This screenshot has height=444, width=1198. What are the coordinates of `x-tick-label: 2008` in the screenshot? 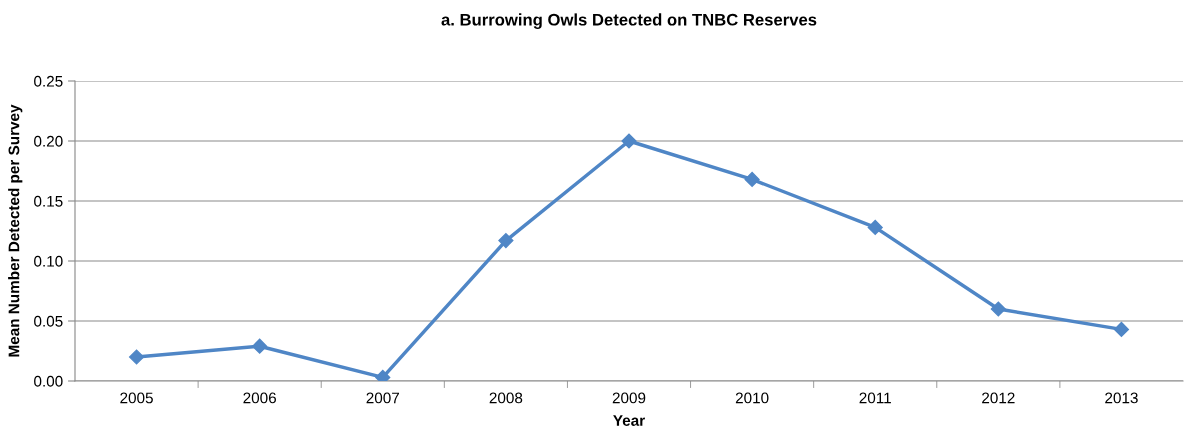 It's located at (506, 398).